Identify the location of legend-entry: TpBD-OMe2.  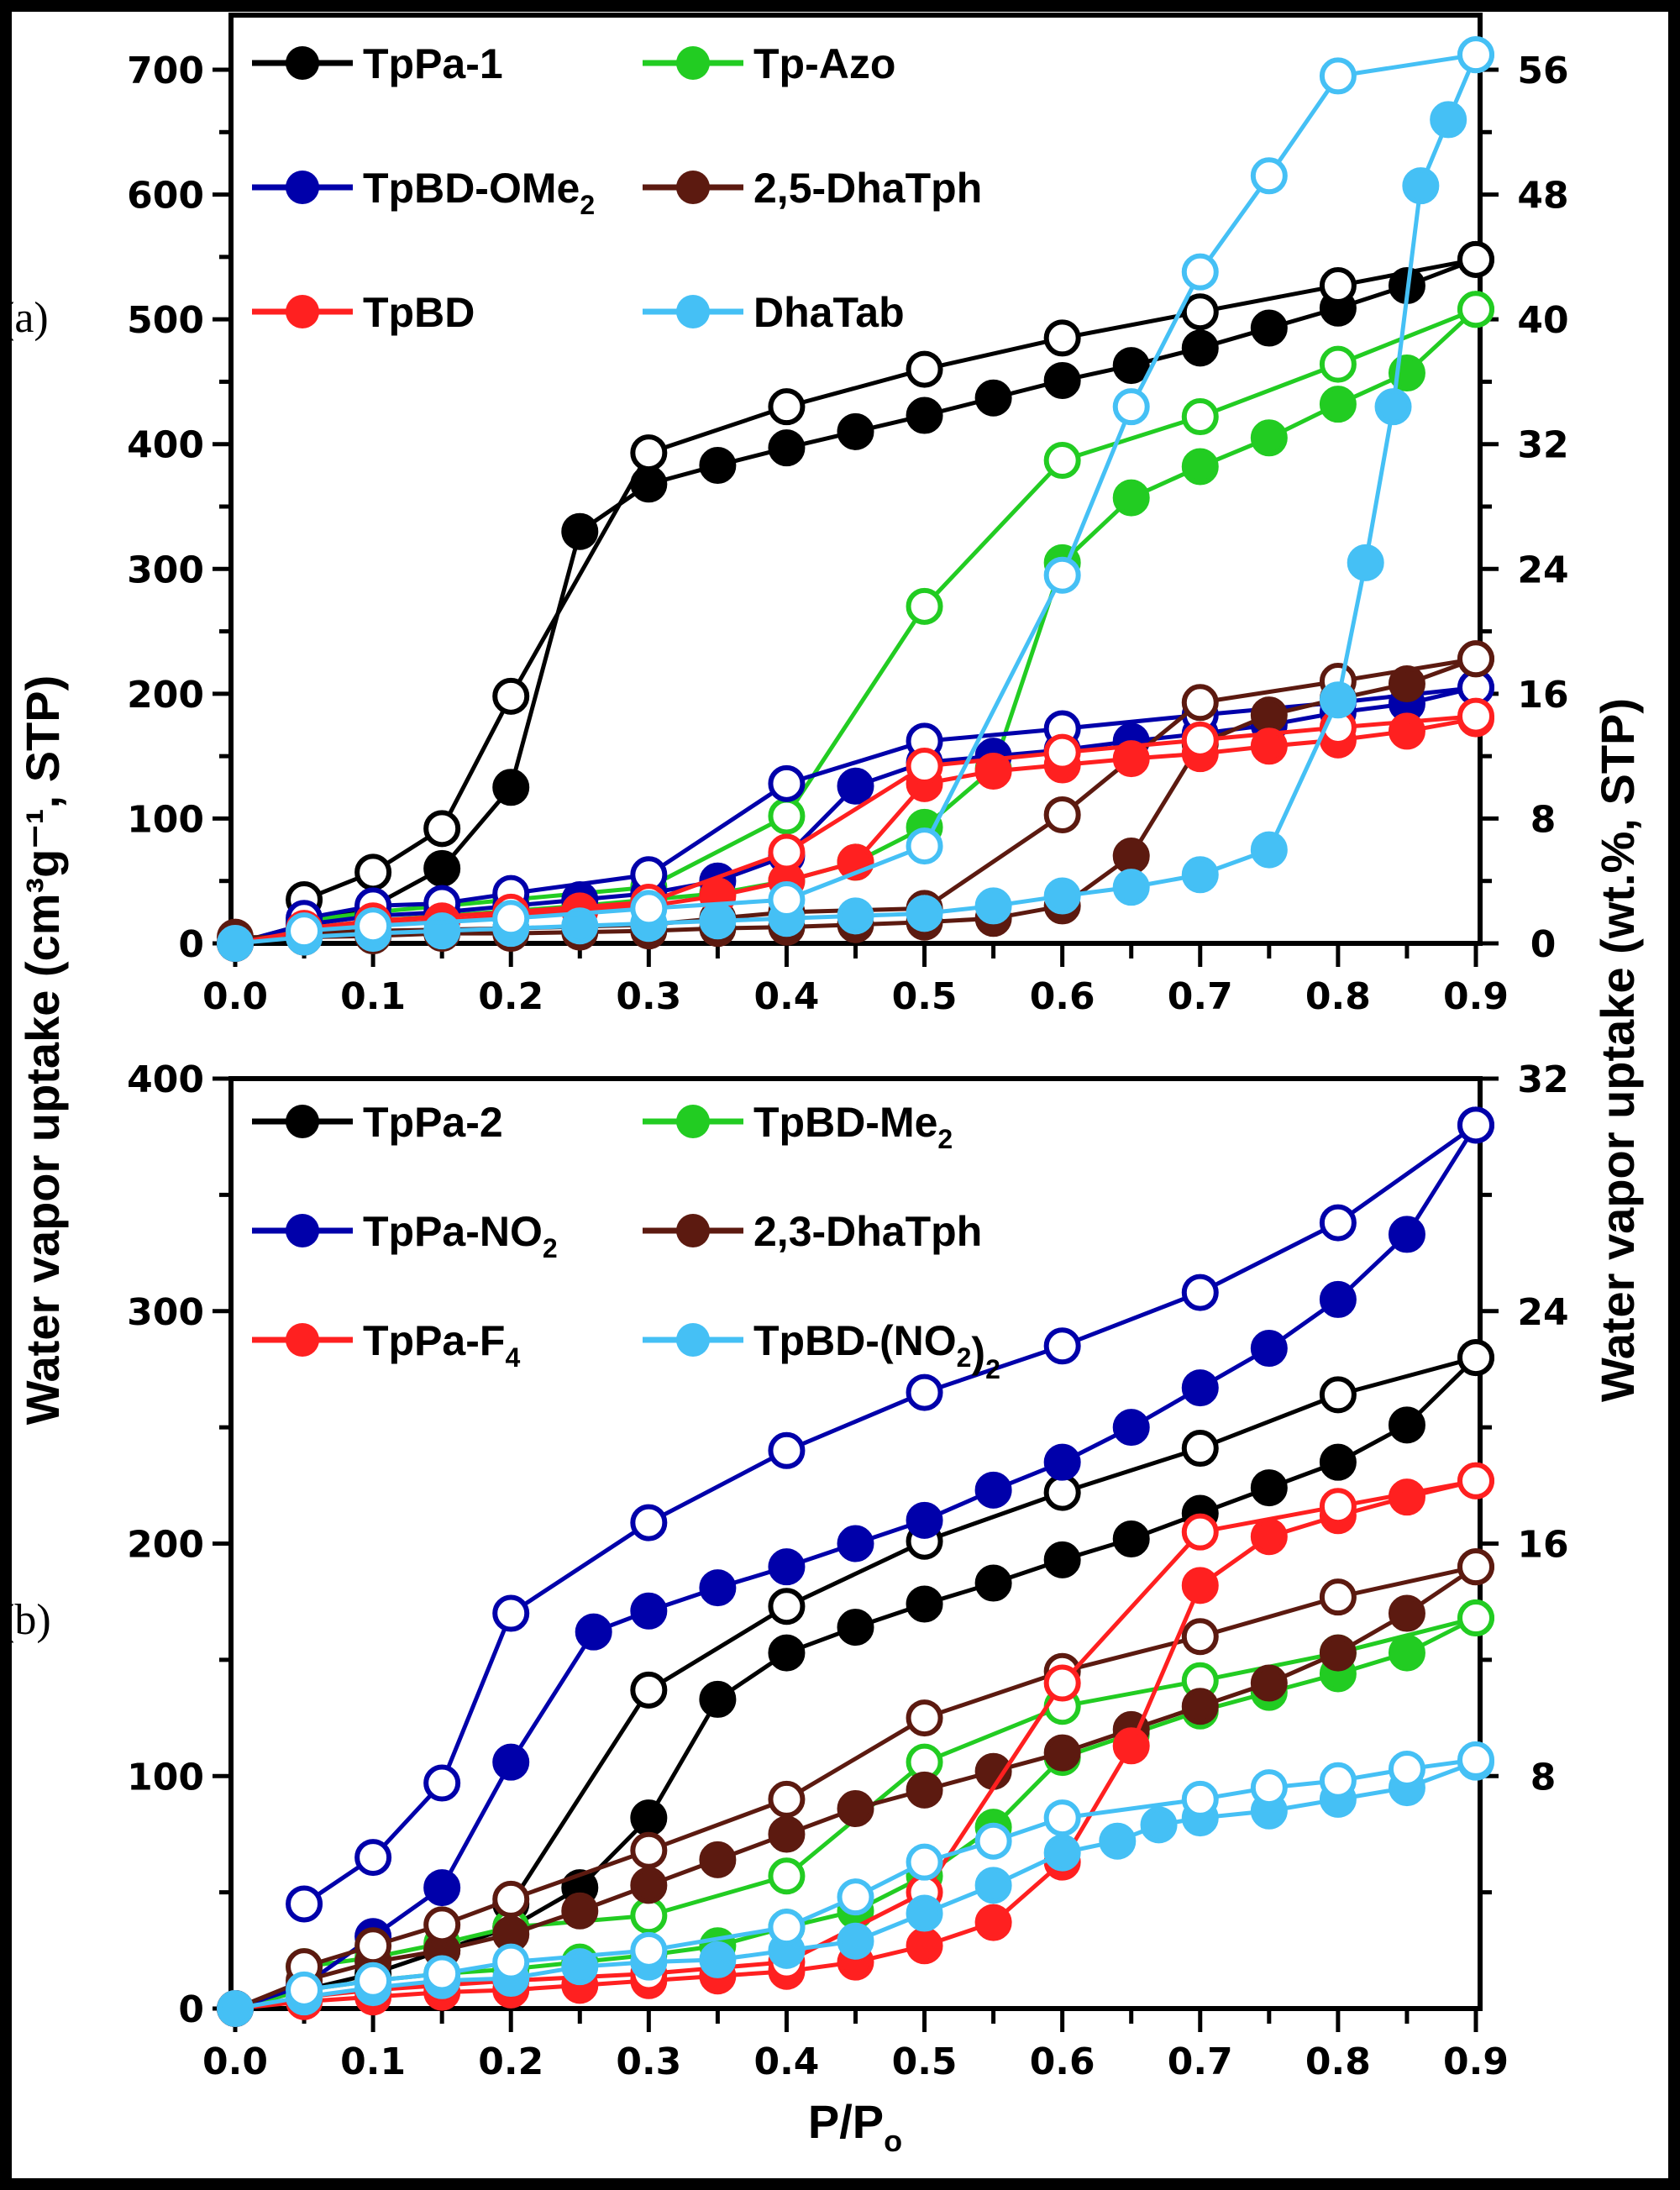
(423, 192).